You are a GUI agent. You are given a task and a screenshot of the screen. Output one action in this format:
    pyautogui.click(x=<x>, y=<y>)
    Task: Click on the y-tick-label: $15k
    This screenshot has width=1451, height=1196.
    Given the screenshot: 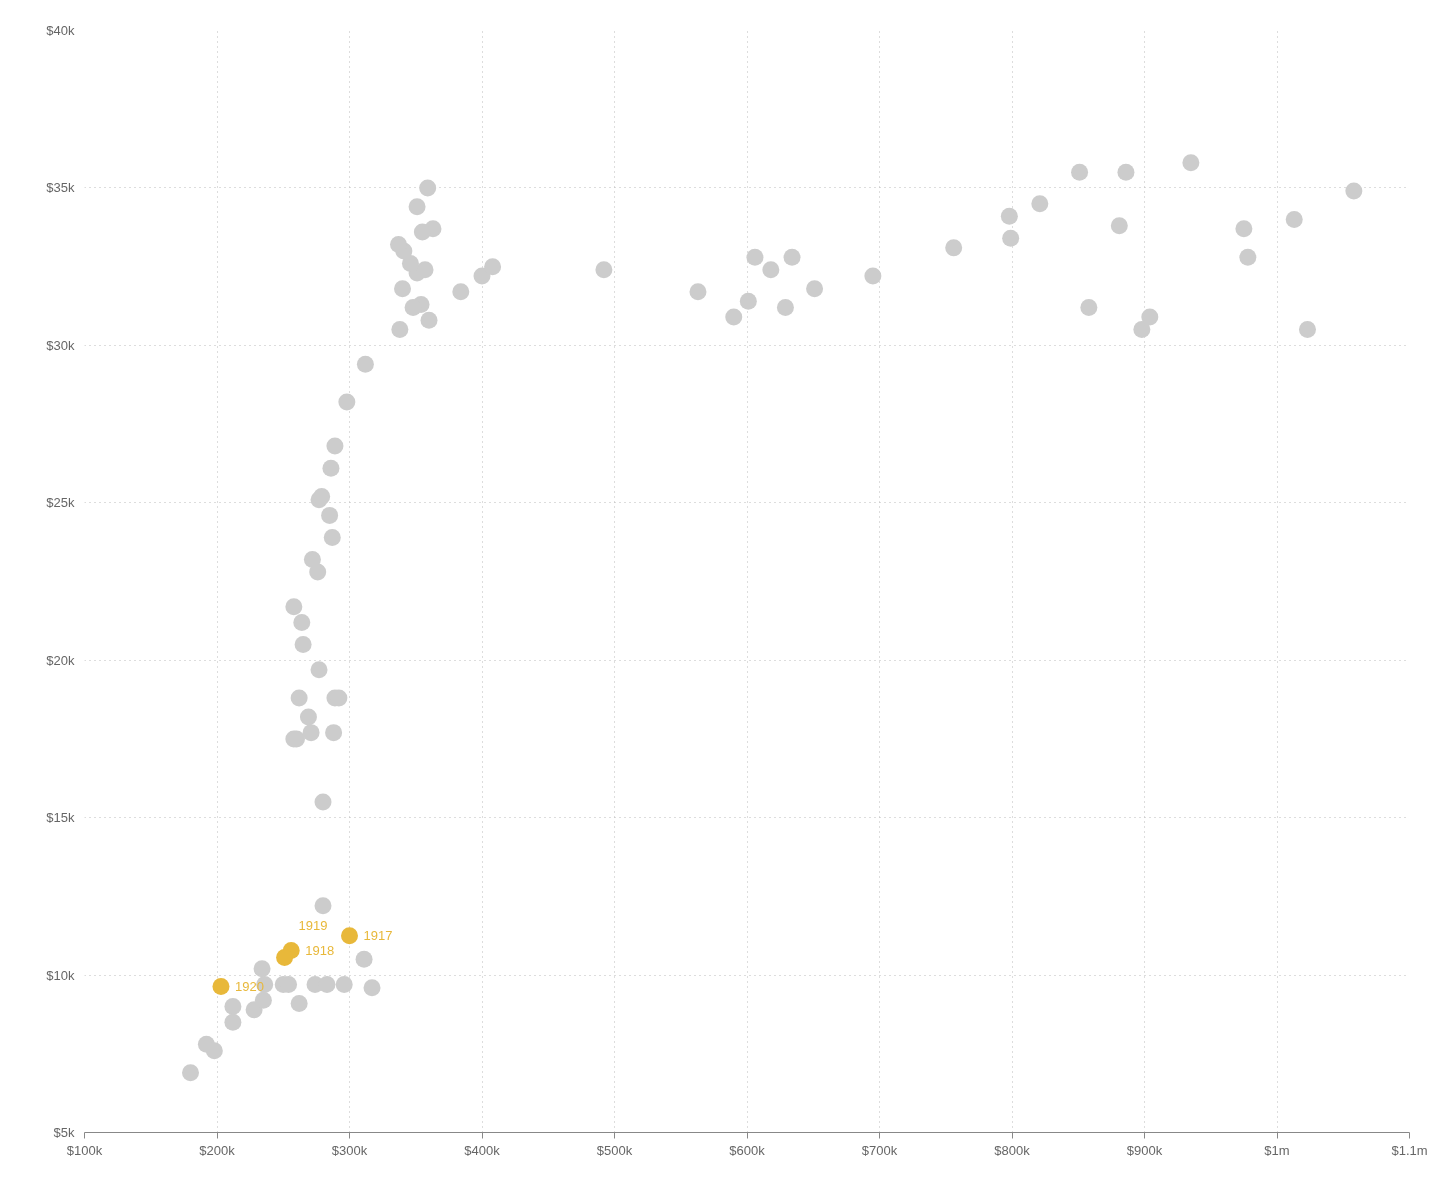 What is the action you would take?
    pyautogui.click(x=60, y=818)
    